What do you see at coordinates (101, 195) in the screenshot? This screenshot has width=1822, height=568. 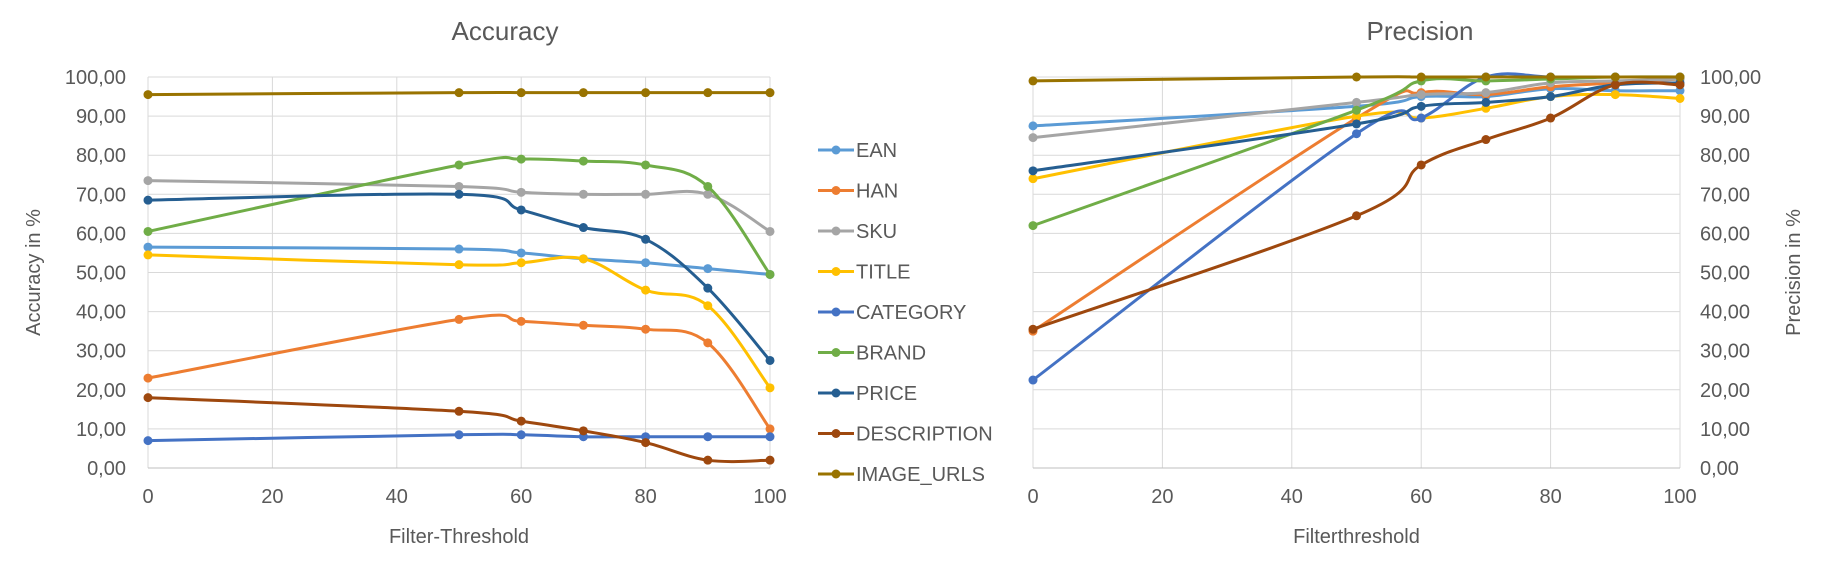 I see `y-tick-label: 70,00` at bounding box center [101, 195].